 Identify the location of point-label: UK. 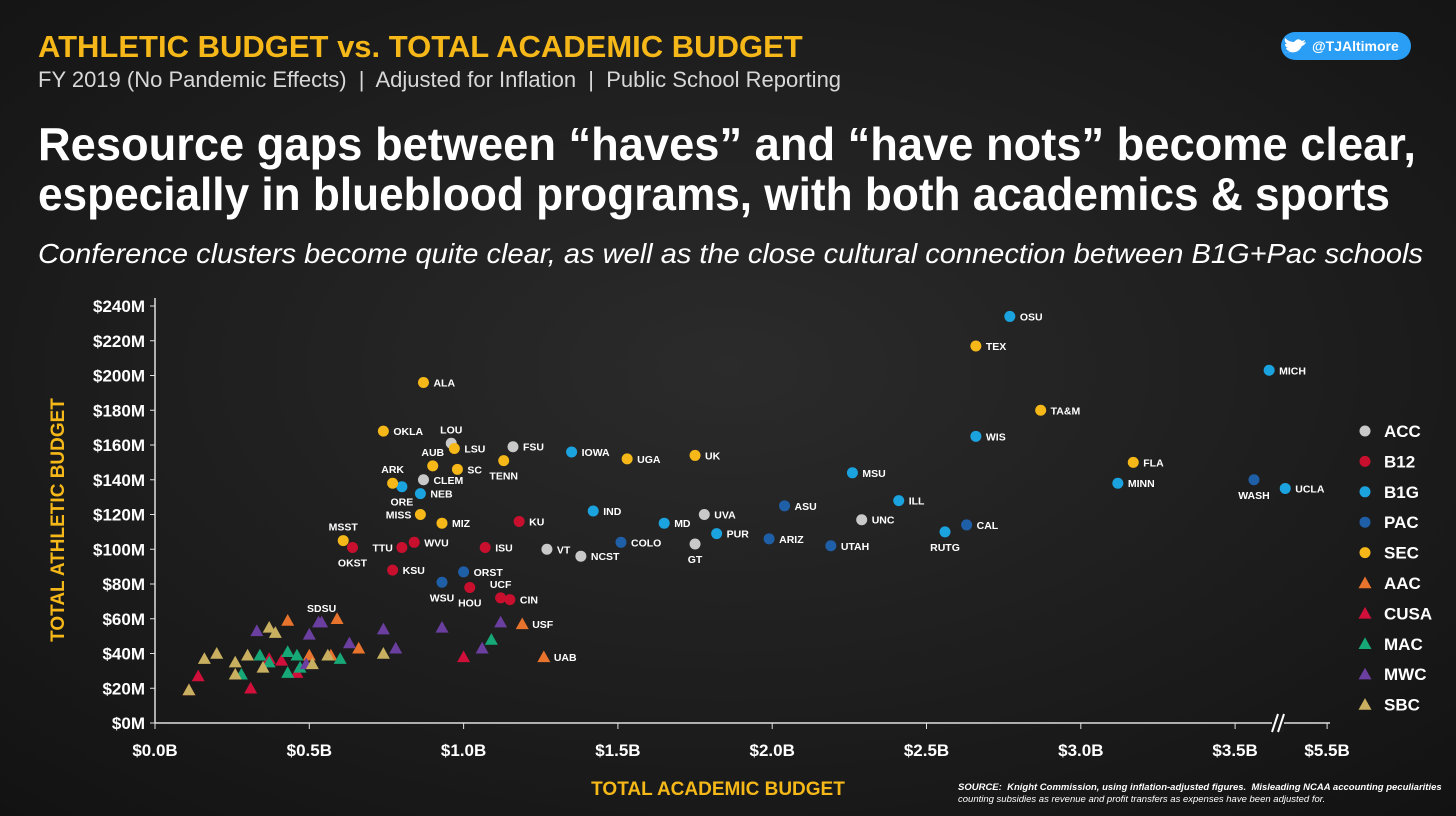
(713, 456).